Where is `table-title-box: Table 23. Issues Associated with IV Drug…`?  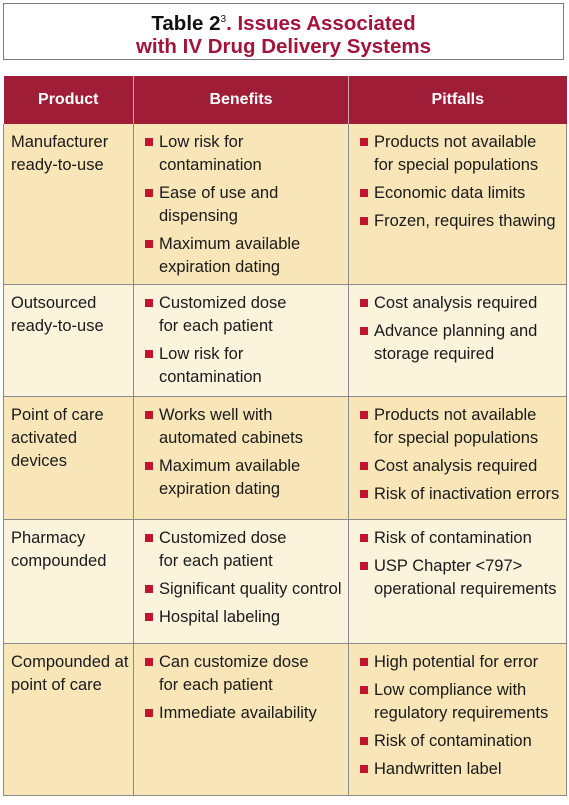 table-title-box: Table 23. Issues Associated with IV Drug… is located at coordinates (283, 31).